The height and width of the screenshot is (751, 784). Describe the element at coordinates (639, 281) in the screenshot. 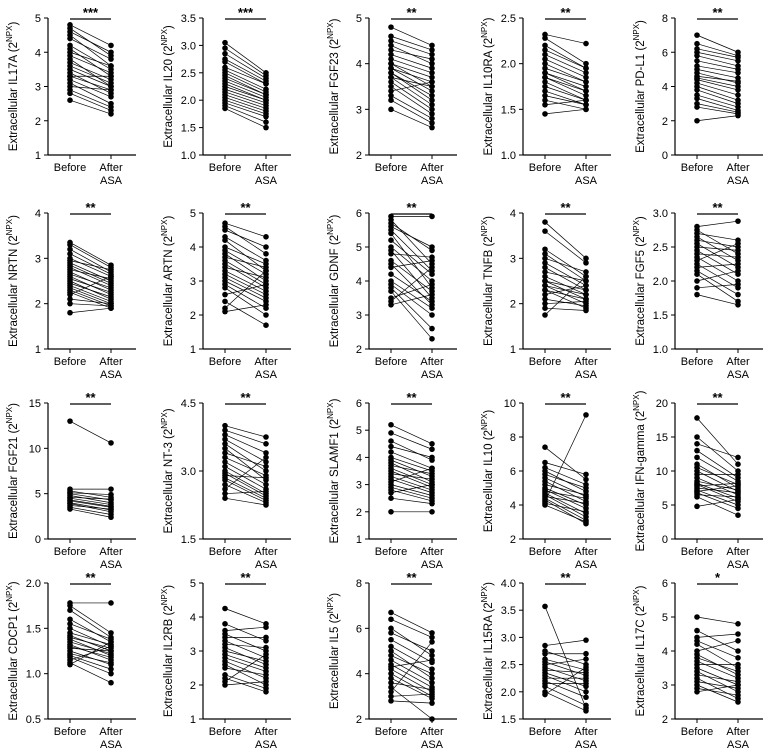

I see `y-axis-title: Extracellular FGF5 (2NPX)` at that location.